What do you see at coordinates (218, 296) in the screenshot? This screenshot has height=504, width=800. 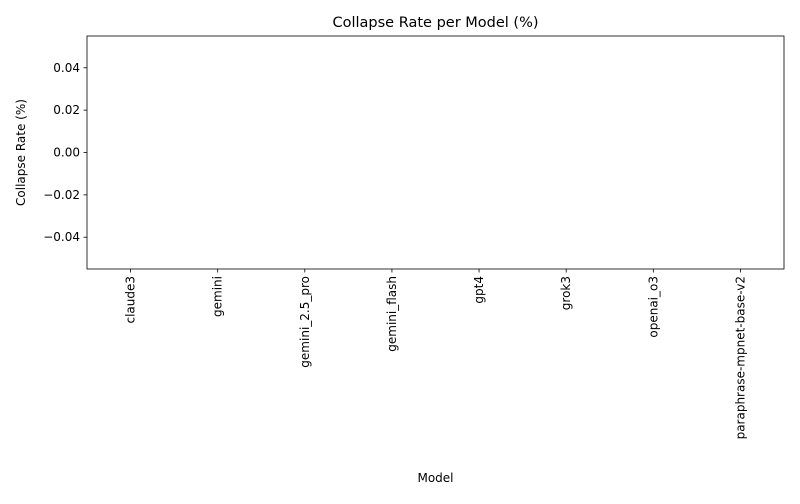 I see `x-tick-label: gemini` at bounding box center [218, 296].